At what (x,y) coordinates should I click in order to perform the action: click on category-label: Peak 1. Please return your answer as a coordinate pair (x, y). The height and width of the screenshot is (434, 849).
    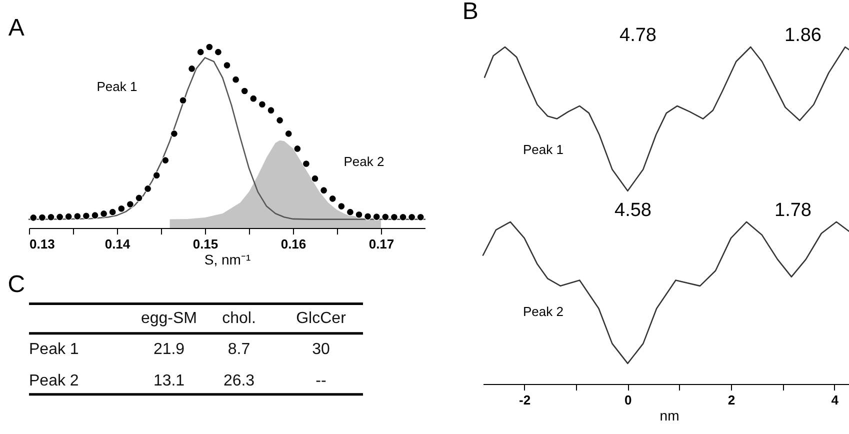
    Looking at the image, I should click on (54, 349).